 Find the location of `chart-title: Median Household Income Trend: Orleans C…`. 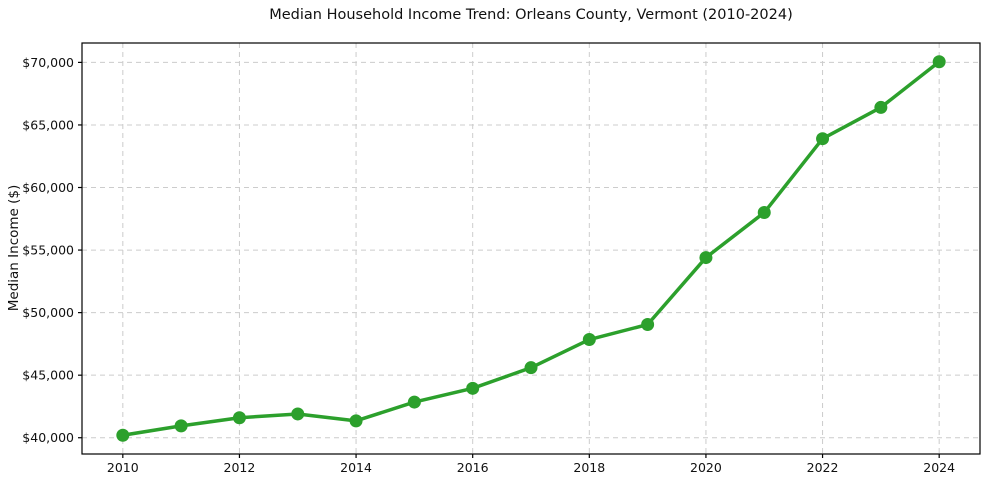

chart-title: Median Household Income Trend: Orleans C… is located at coordinates (531, 15).